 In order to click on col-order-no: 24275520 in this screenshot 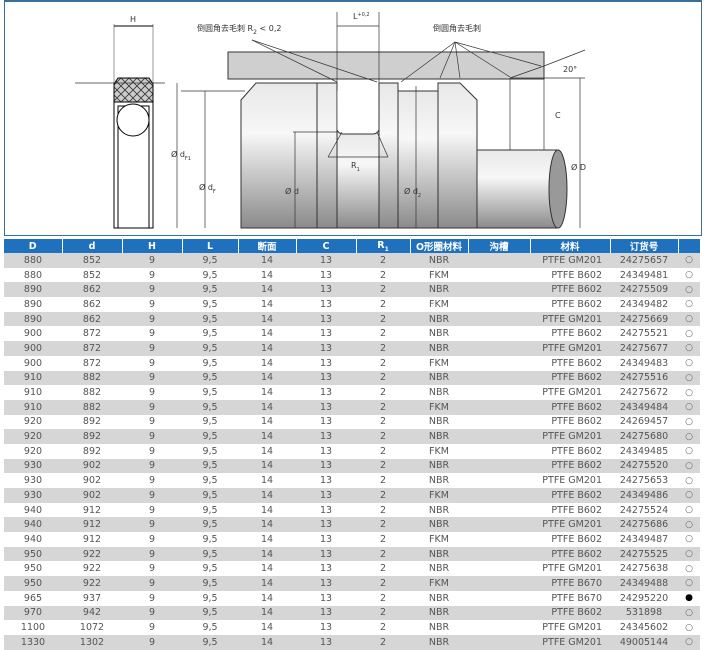, I will do `click(644, 466)`.